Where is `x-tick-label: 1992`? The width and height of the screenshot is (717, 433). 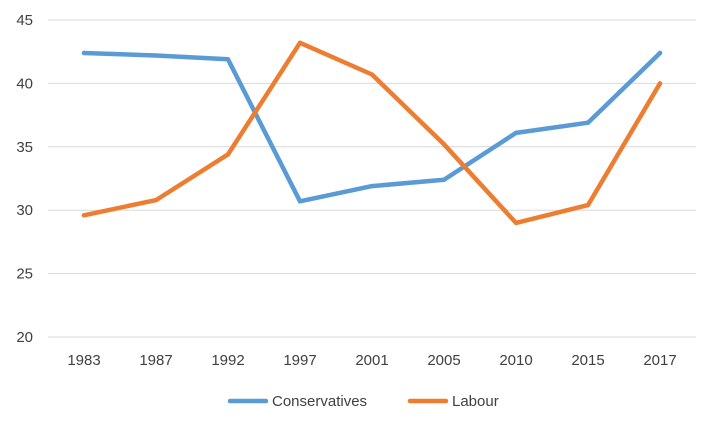 x-tick-label: 1992 is located at coordinates (227, 360).